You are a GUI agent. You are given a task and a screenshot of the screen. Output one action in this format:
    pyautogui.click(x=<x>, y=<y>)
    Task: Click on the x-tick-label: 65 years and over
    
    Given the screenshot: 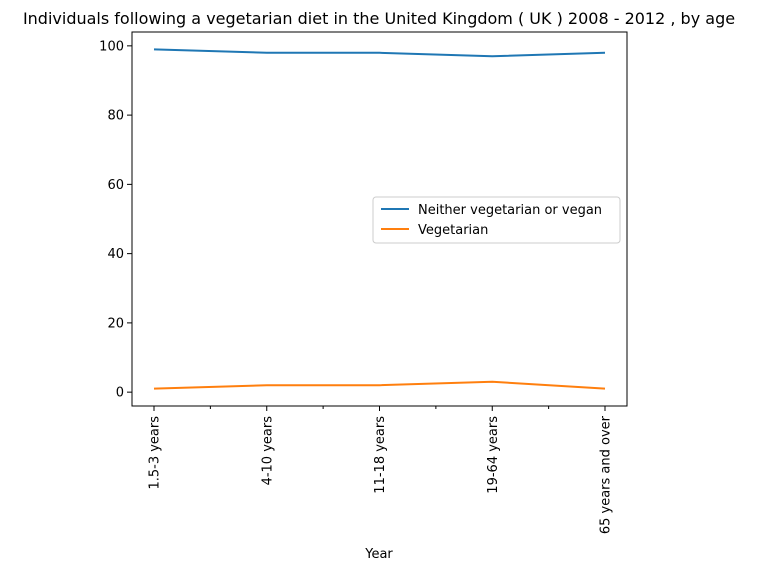 What is the action you would take?
    pyautogui.click(x=606, y=474)
    